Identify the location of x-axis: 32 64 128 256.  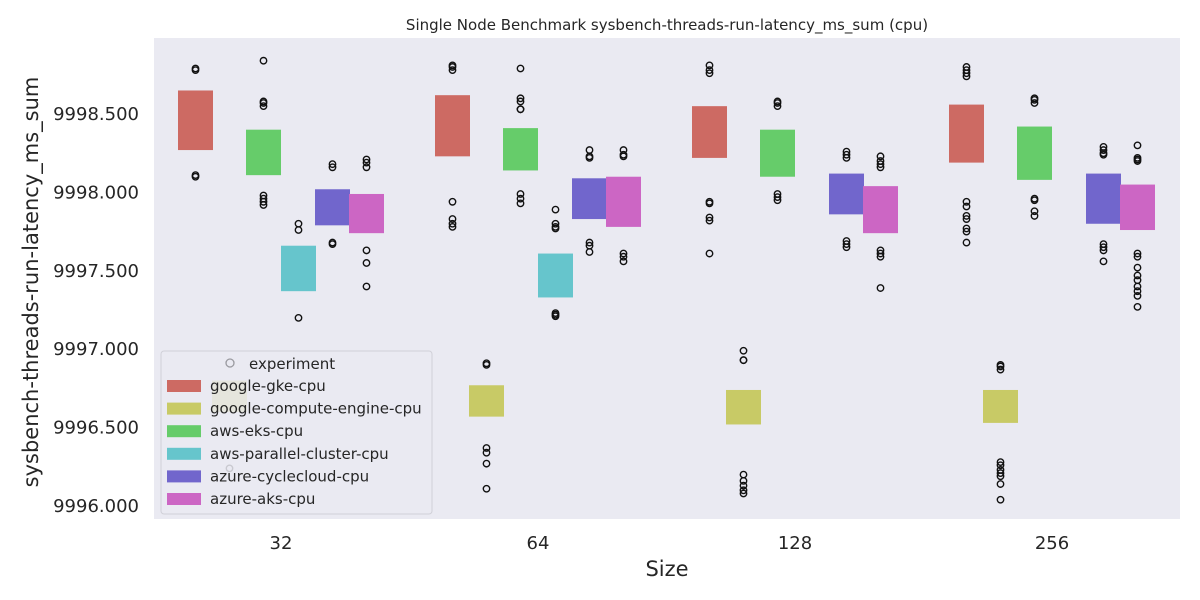
(670, 543).